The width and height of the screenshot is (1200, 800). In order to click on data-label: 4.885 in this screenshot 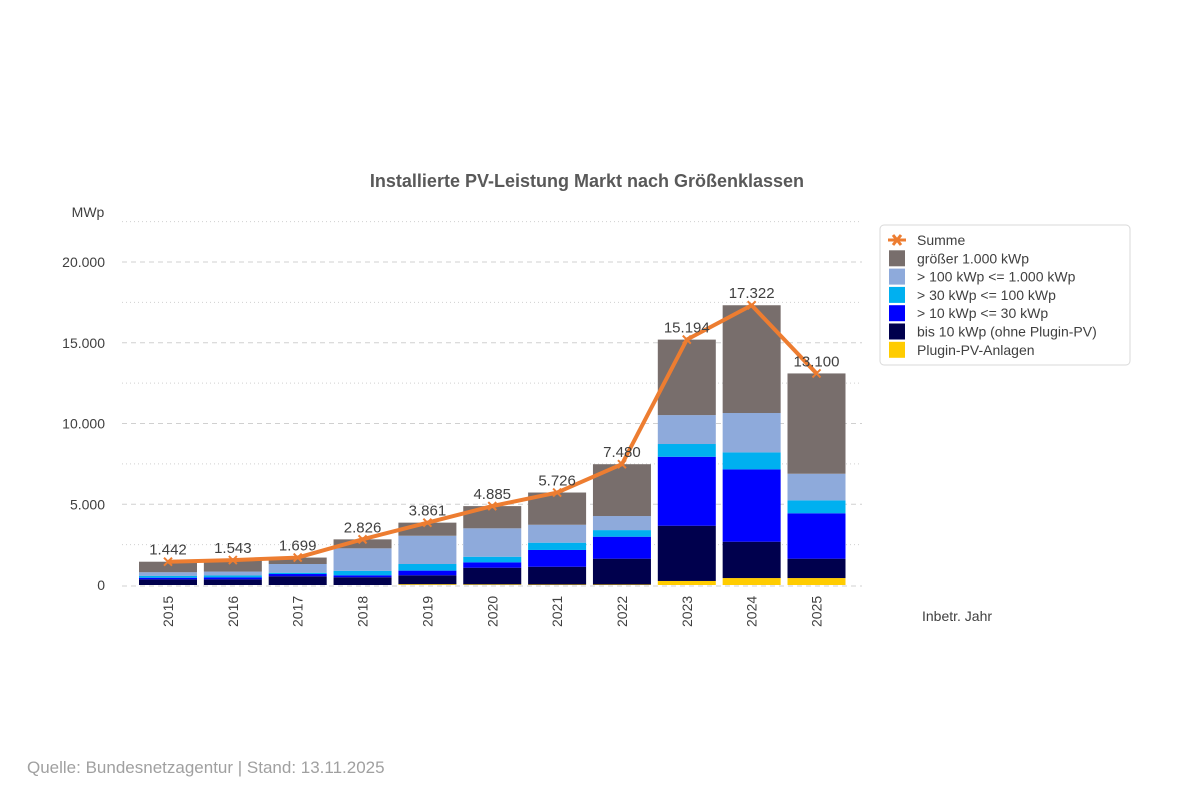, I will do `click(492, 494)`.